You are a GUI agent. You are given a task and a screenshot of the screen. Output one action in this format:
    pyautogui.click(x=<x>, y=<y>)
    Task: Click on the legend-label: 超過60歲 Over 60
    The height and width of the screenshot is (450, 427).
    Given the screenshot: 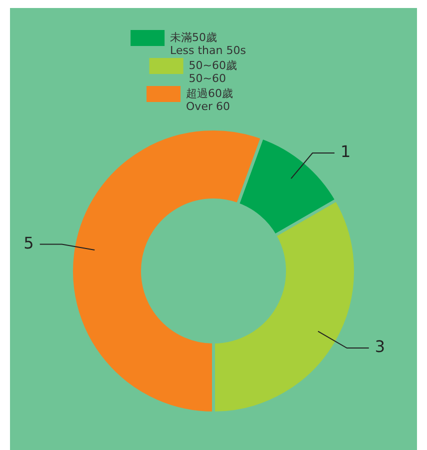 What is the action you would take?
    pyautogui.click(x=210, y=100)
    